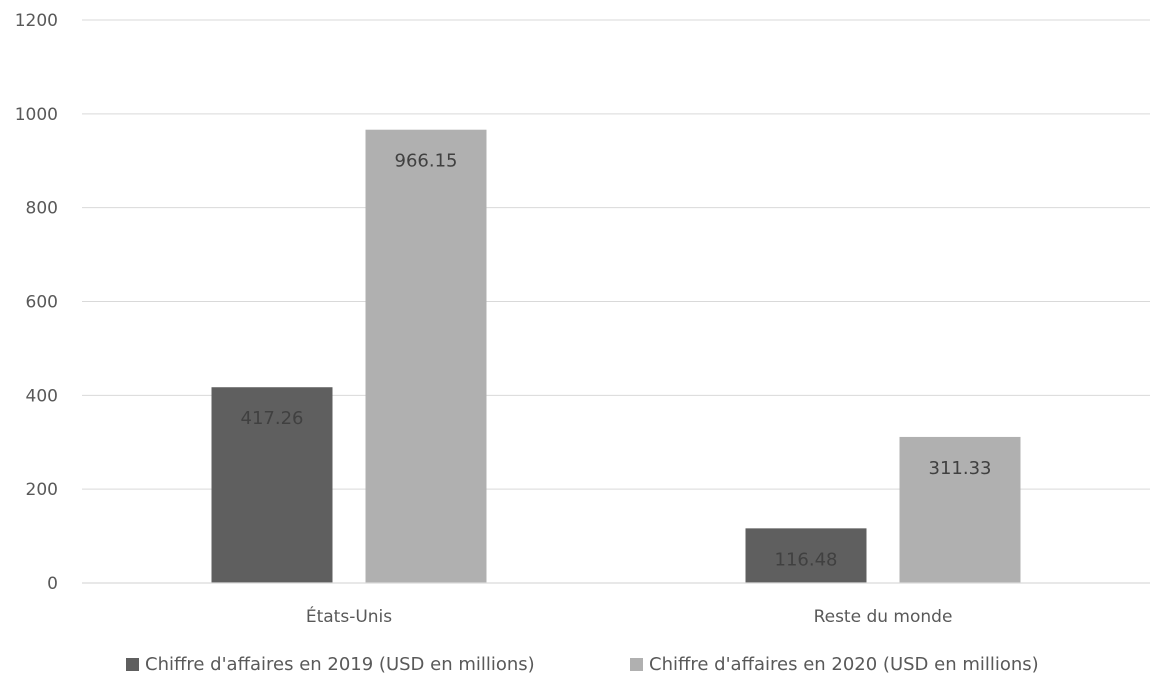 This screenshot has height=680, width=1151. I want to click on y-tick-label: 200, so click(42, 490).